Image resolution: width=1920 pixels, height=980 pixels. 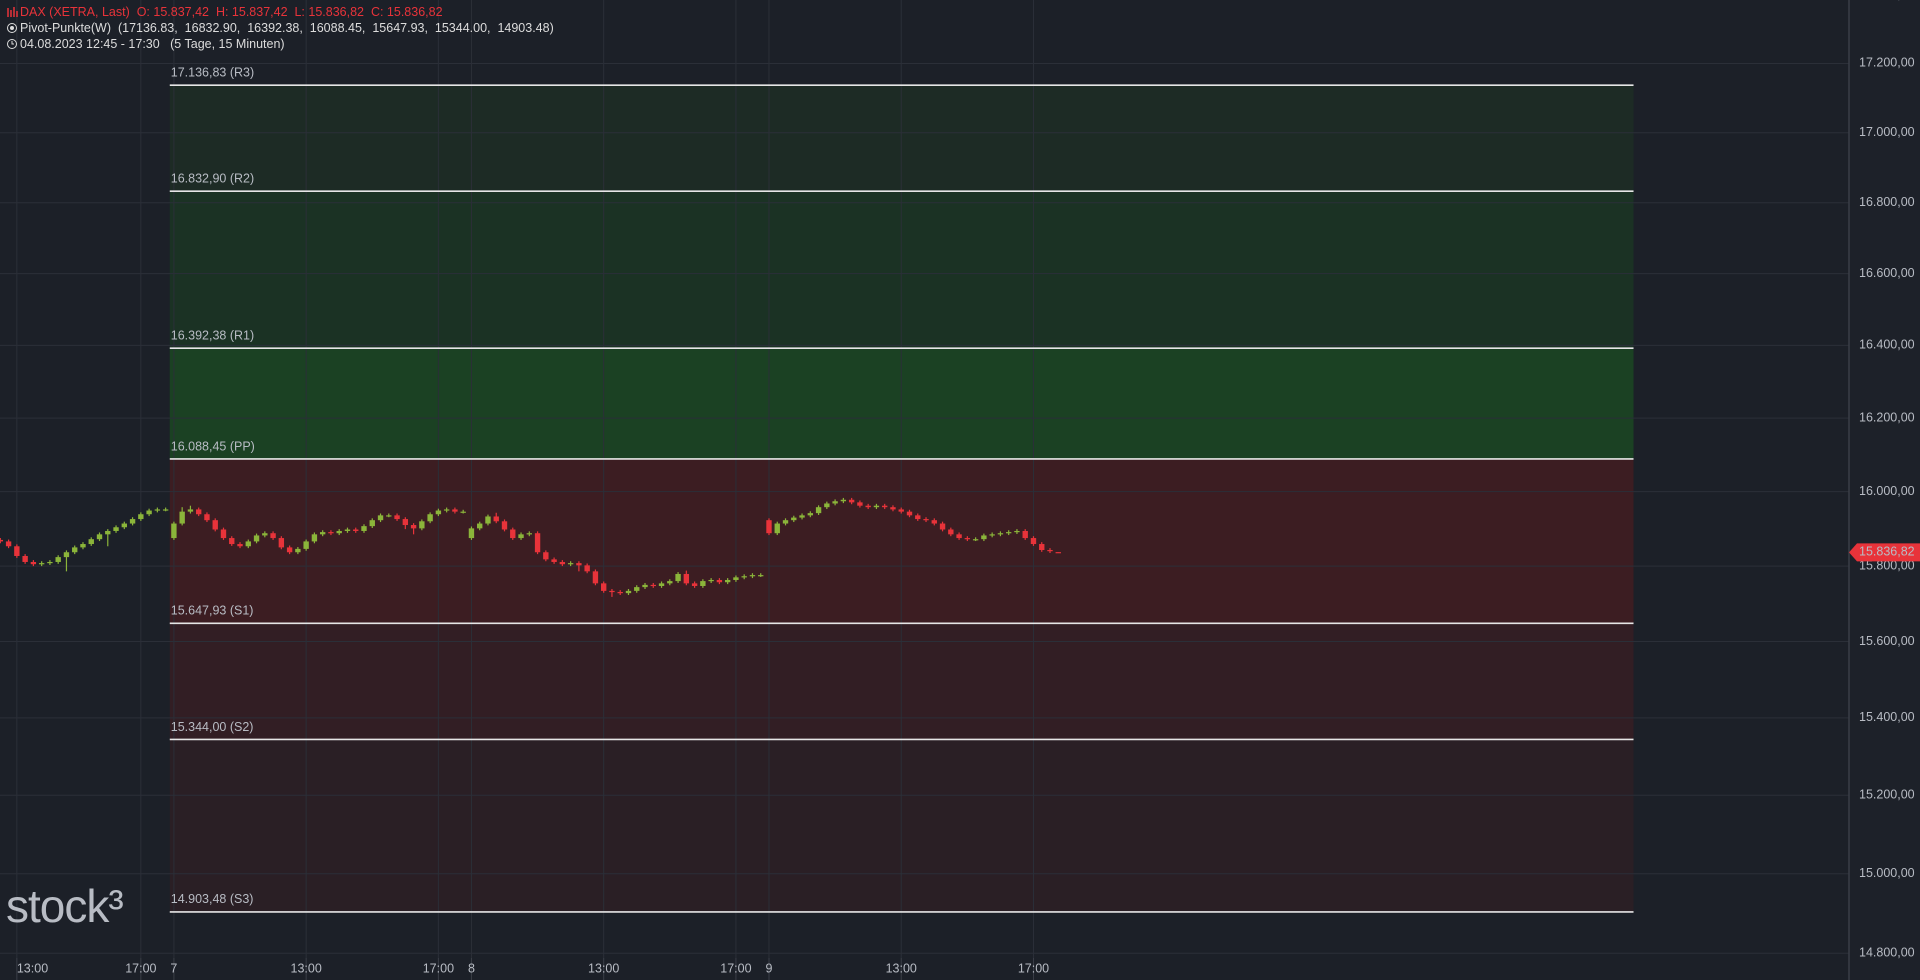 What do you see at coordinates (1887, 717) in the screenshot?
I see `y-tick-label: 15.400,00` at bounding box center [1887, 717].